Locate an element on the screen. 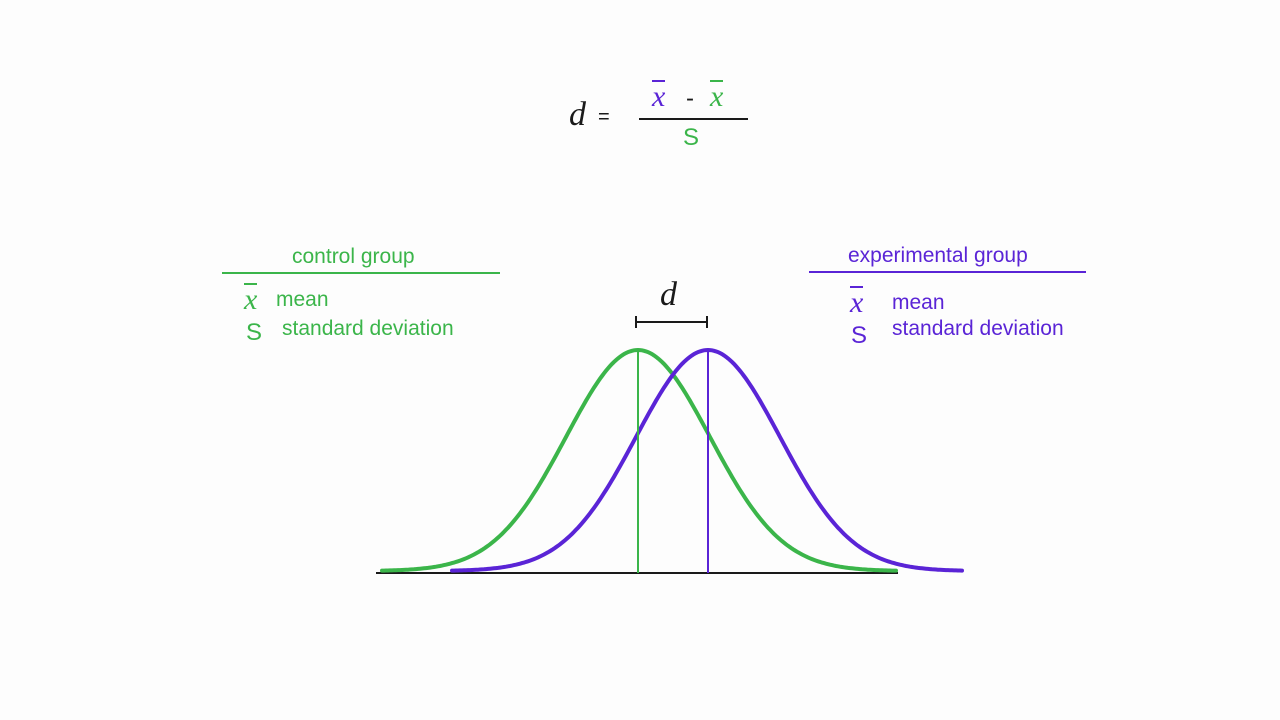  formula-lhs: d is located at coordinates (577, 114).